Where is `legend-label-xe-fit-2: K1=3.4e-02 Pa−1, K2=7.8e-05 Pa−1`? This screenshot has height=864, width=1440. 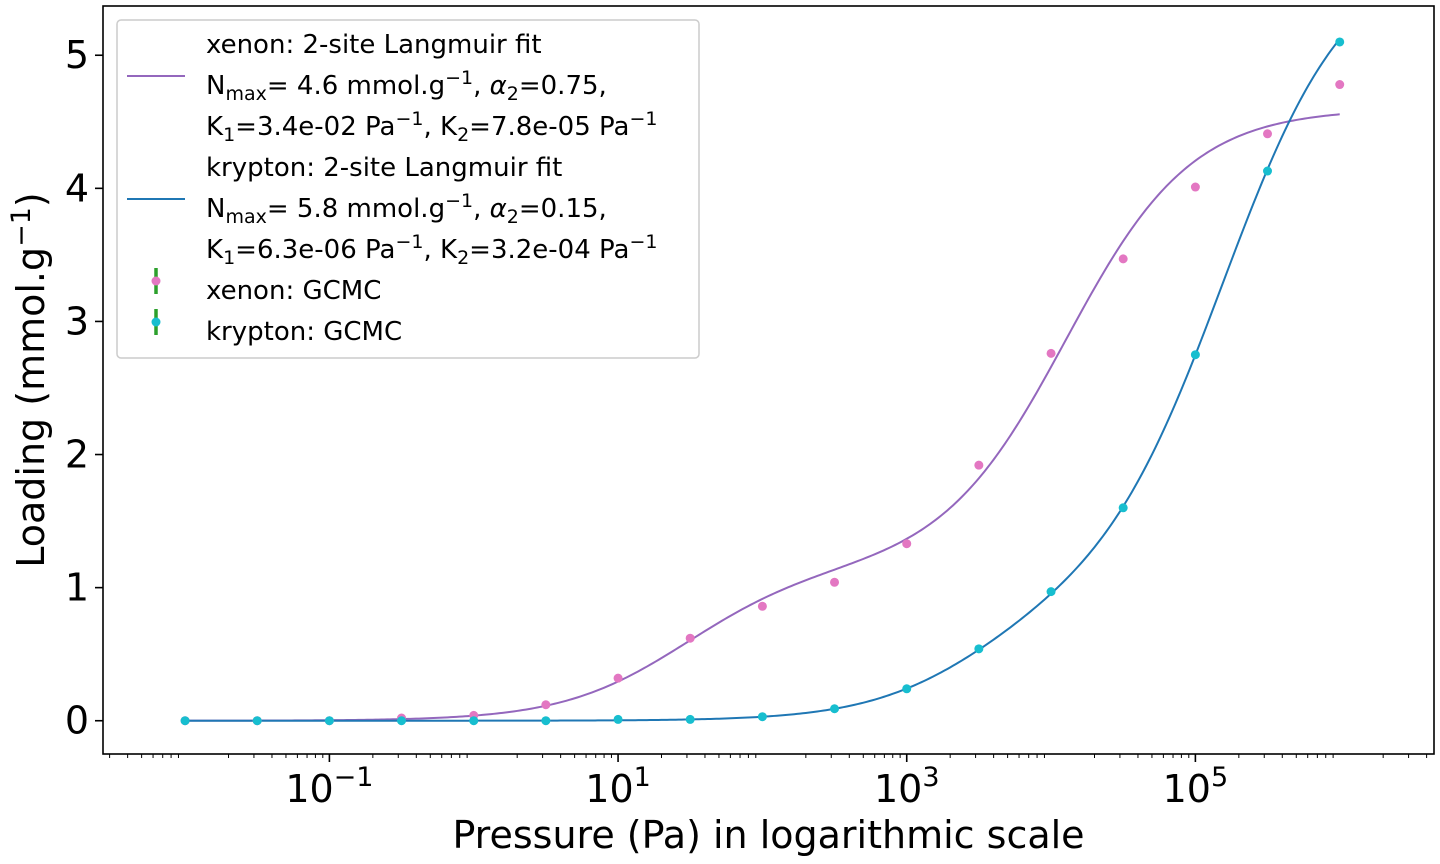
legend-label-xe-fit-2: K1=3.4e-02 Pa−1, K2=7.8e-05 Pa−1 is located at coordinates (432, 127).